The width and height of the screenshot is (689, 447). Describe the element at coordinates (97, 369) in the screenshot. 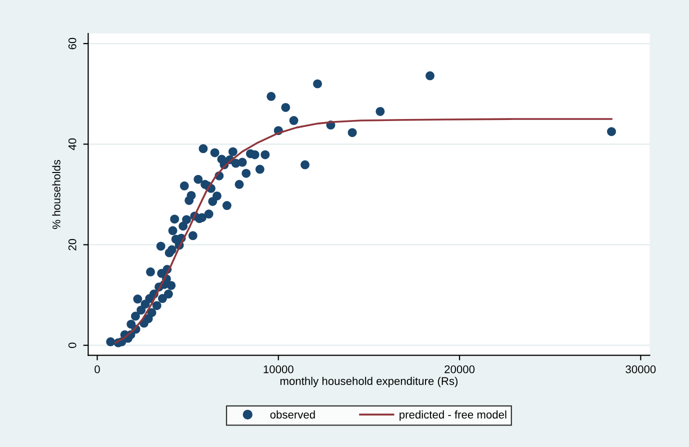

I see `x-tick-label: 0` at that location.